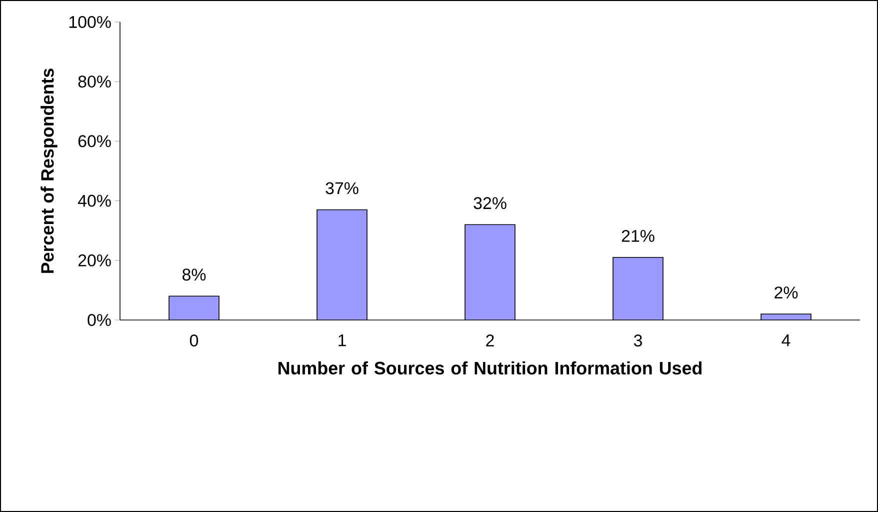 The image size is (878, 512). I want to click on data-label: 21%, so click(638, 236).